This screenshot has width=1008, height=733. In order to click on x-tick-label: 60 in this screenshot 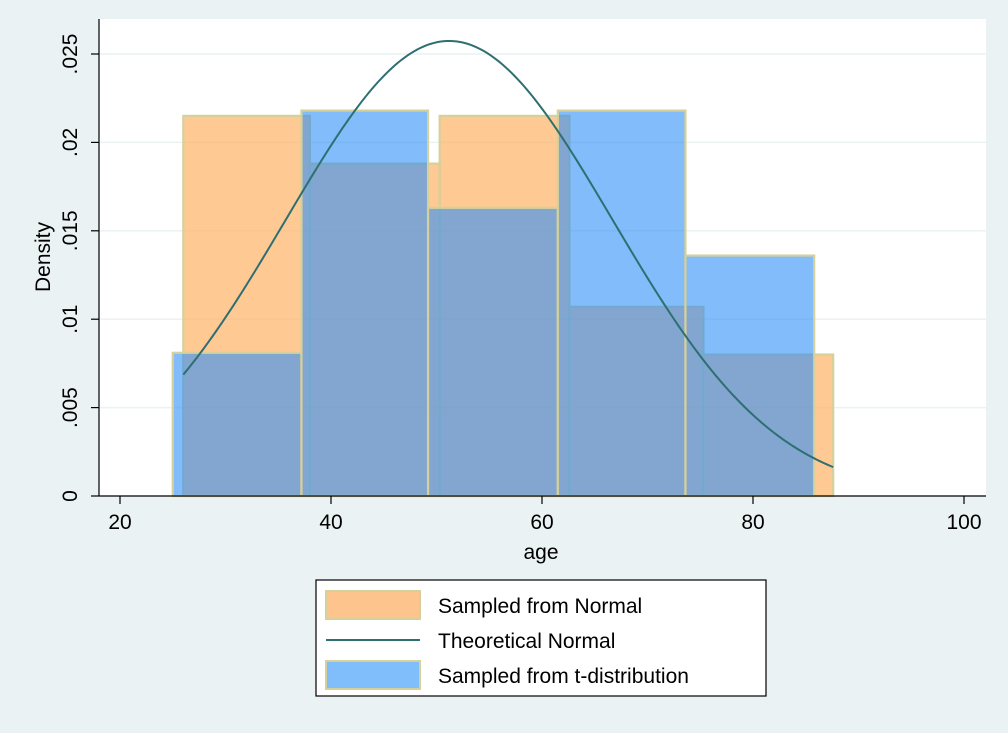, I will do `click(541, 522)`.